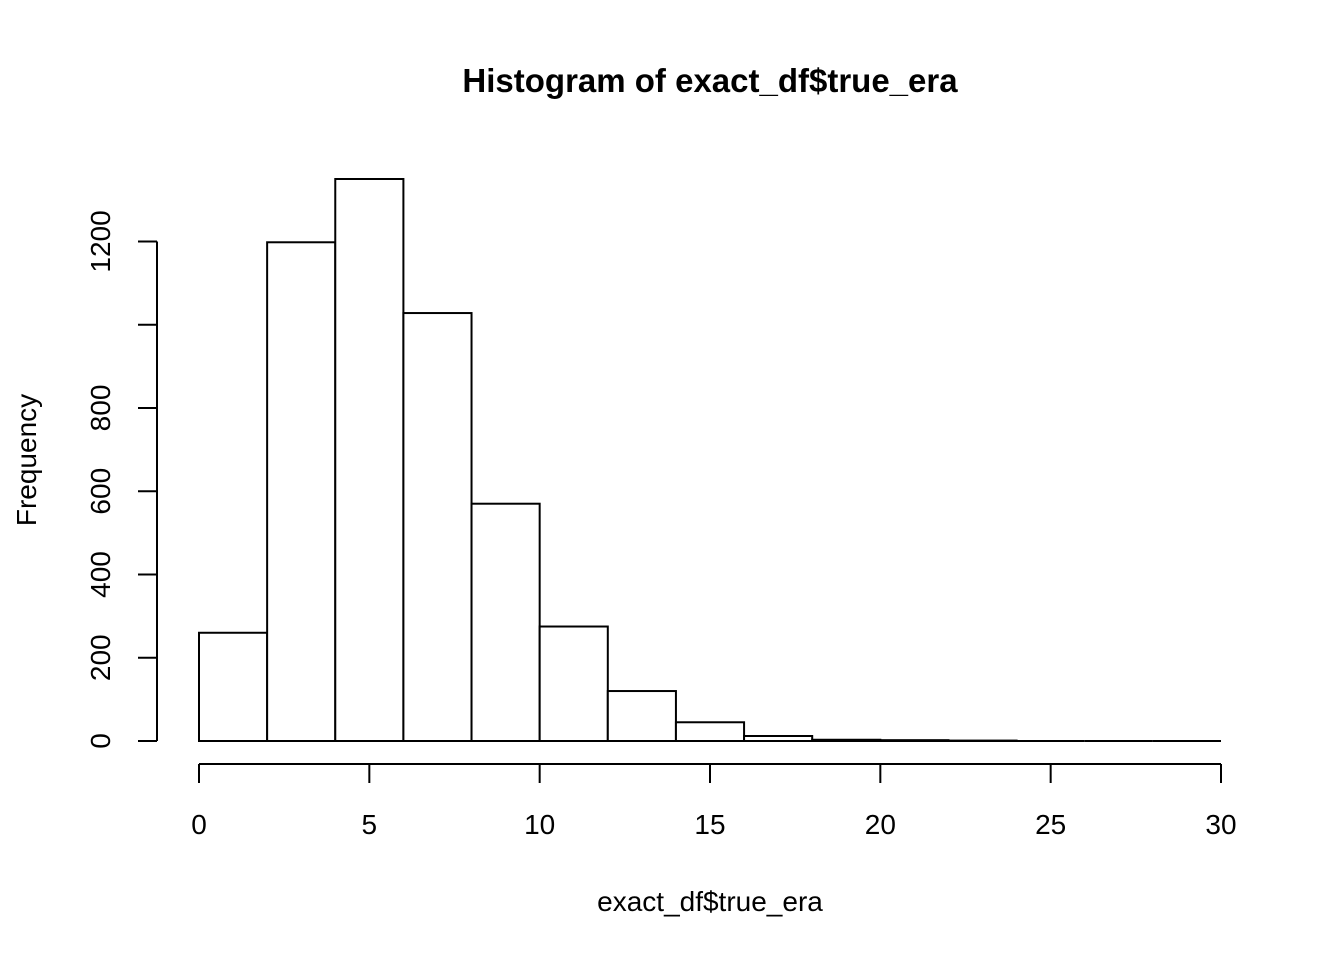 This screenshot has width=1344, height=960. I want to click on x-tick-label: 0, so click(199, 824).